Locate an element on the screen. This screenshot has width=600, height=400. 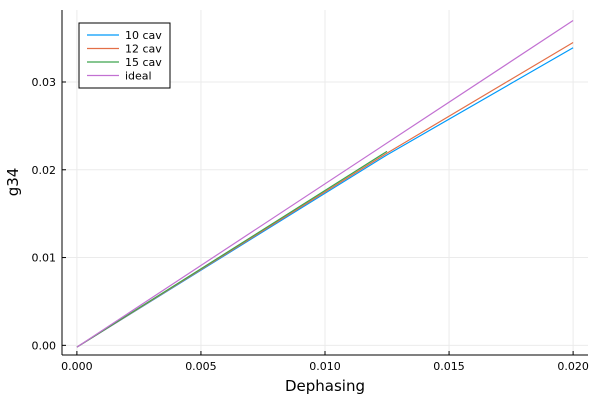
y-tick-label: 0.03 is located at coordinates (44, 82).